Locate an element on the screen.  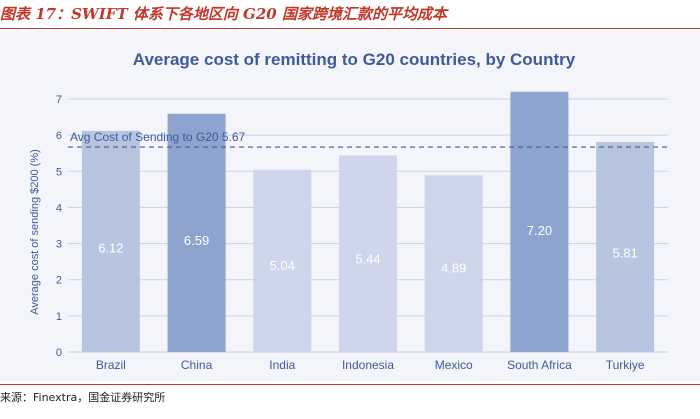
y-tick-label: 2 is located at coordinates (59, 281).